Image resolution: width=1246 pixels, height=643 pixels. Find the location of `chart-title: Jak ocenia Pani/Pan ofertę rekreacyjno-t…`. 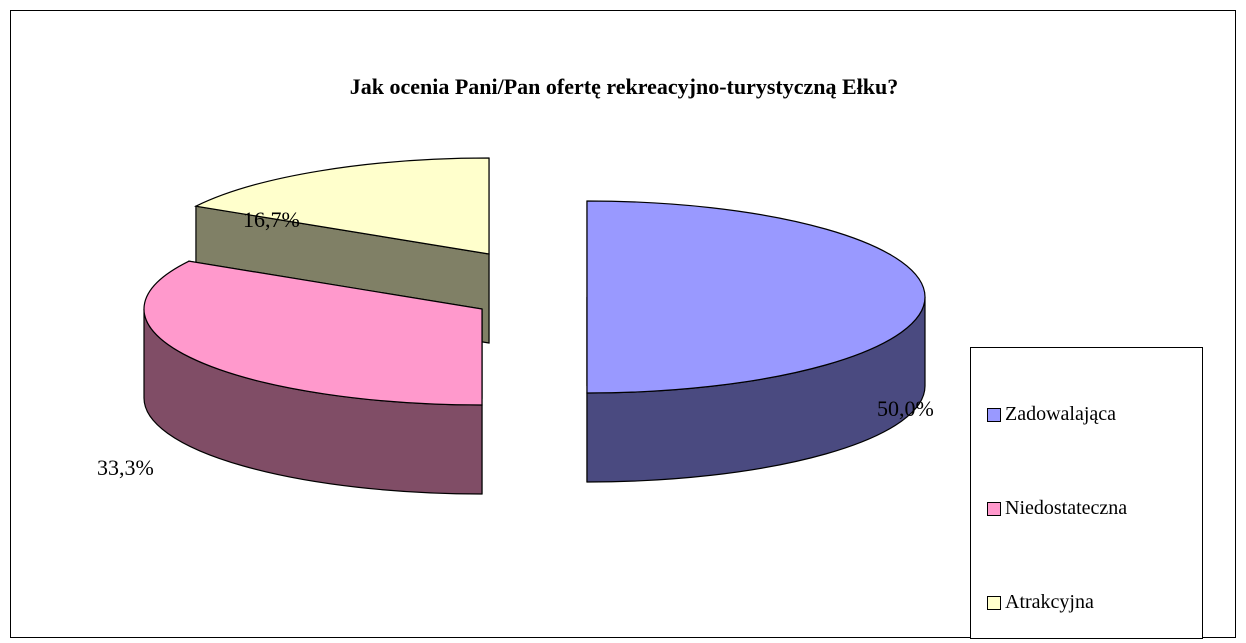

chart-title: Jak ocenia Pani/Pan ofertę rekreacyjno-t… is located at coordinates (624, 86).